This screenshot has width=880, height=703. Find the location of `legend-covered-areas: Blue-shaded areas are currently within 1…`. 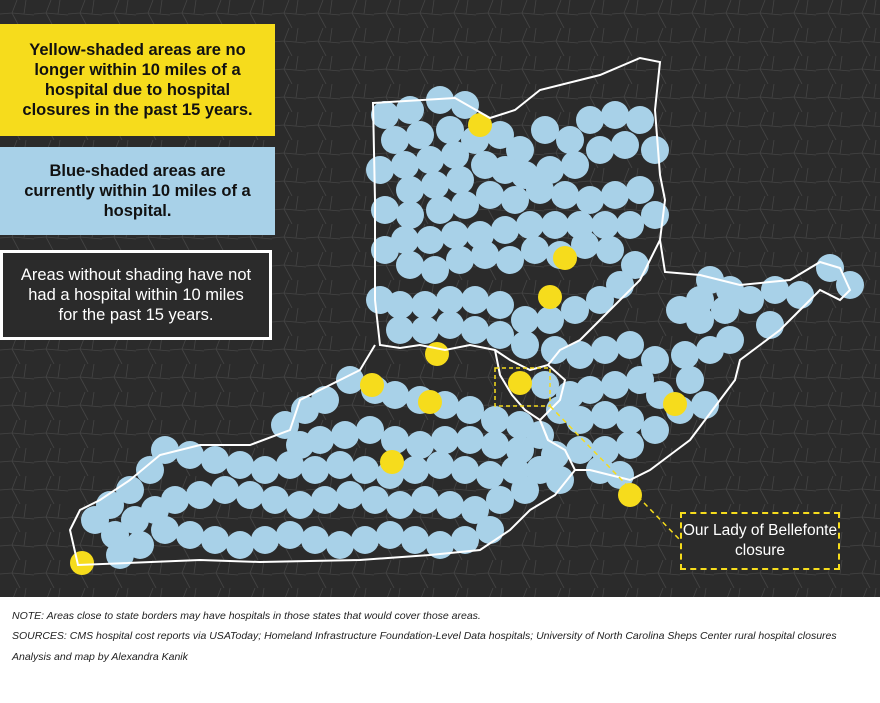

legend-covered-areas: Blue-shaded areas are currently within 1… is located at coordinates (137, 191).